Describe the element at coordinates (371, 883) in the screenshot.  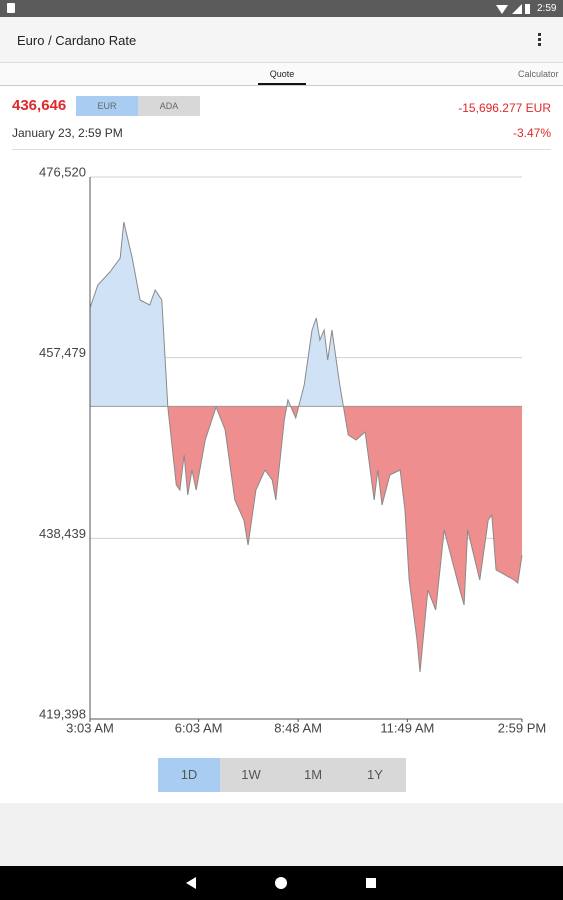
I see `recents-button` at that location.